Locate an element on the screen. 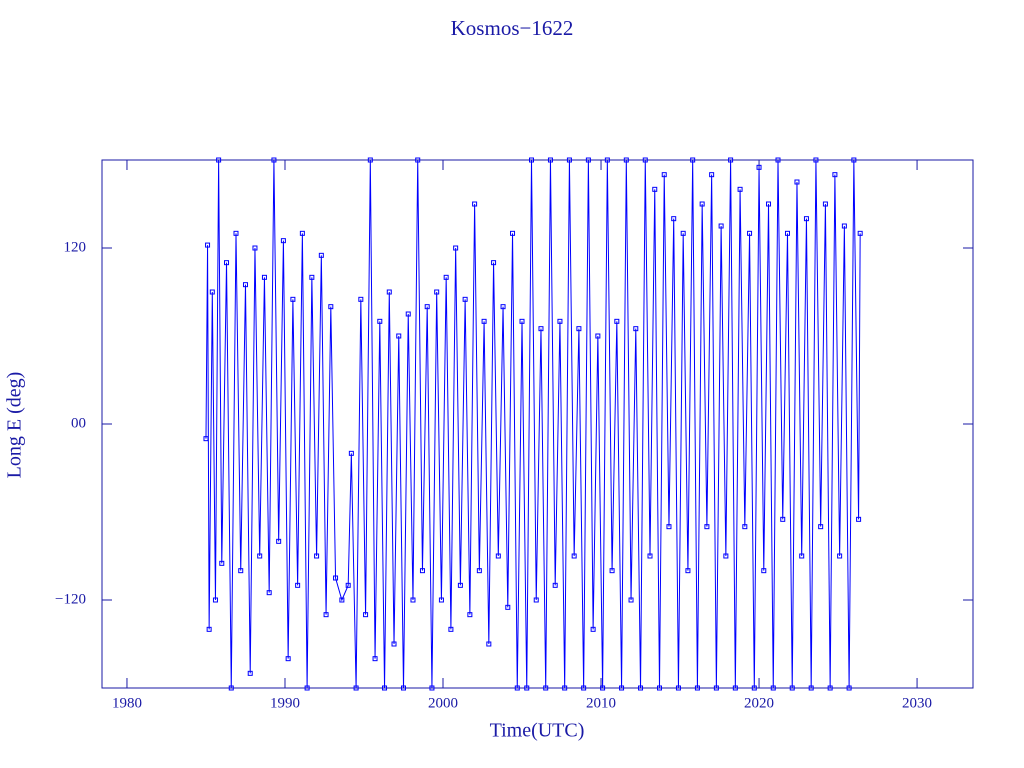 The image size is (1024, 768). x-tick-label: 1980 is located at coordinates (127, 703).